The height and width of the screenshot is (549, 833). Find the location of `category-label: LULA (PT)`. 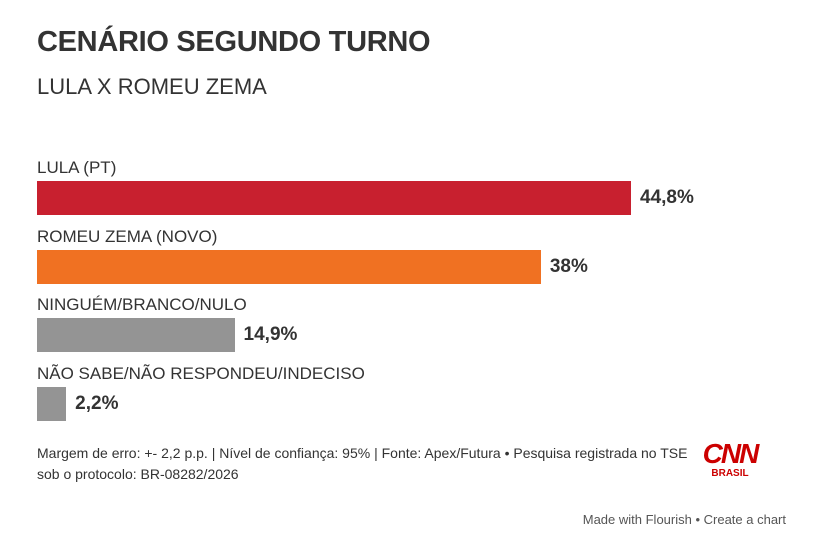

category-label: LULA (PT) is located at coordinates (77, 167).